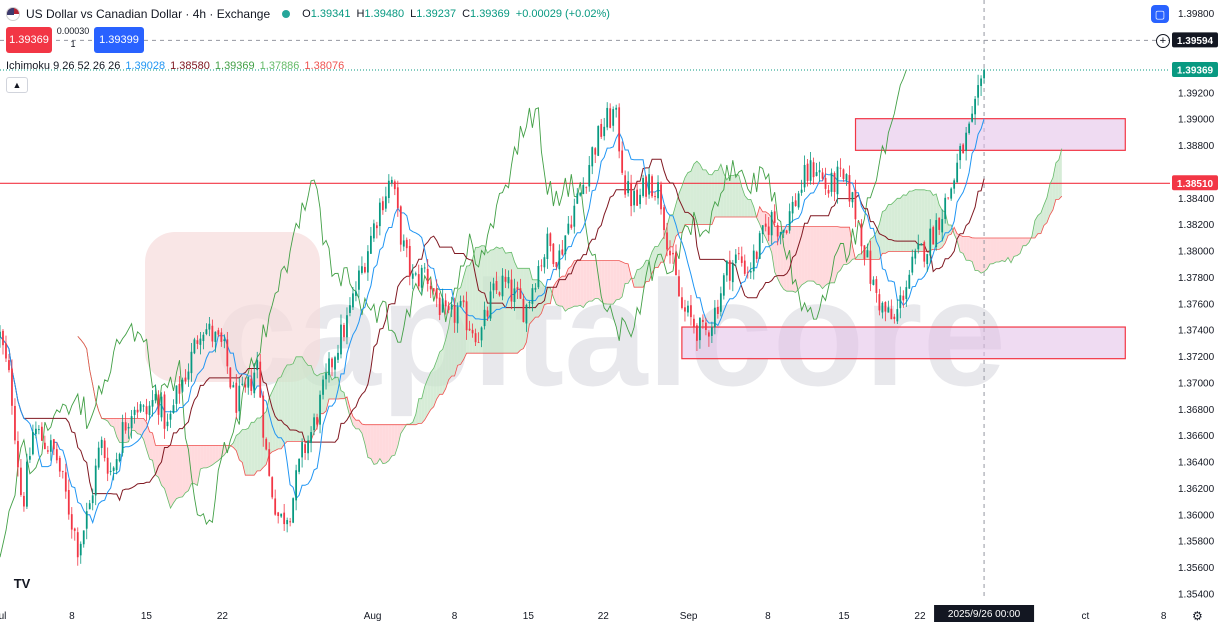  I want to click on price-tick-label: 1.39200, so click(1196, 93).